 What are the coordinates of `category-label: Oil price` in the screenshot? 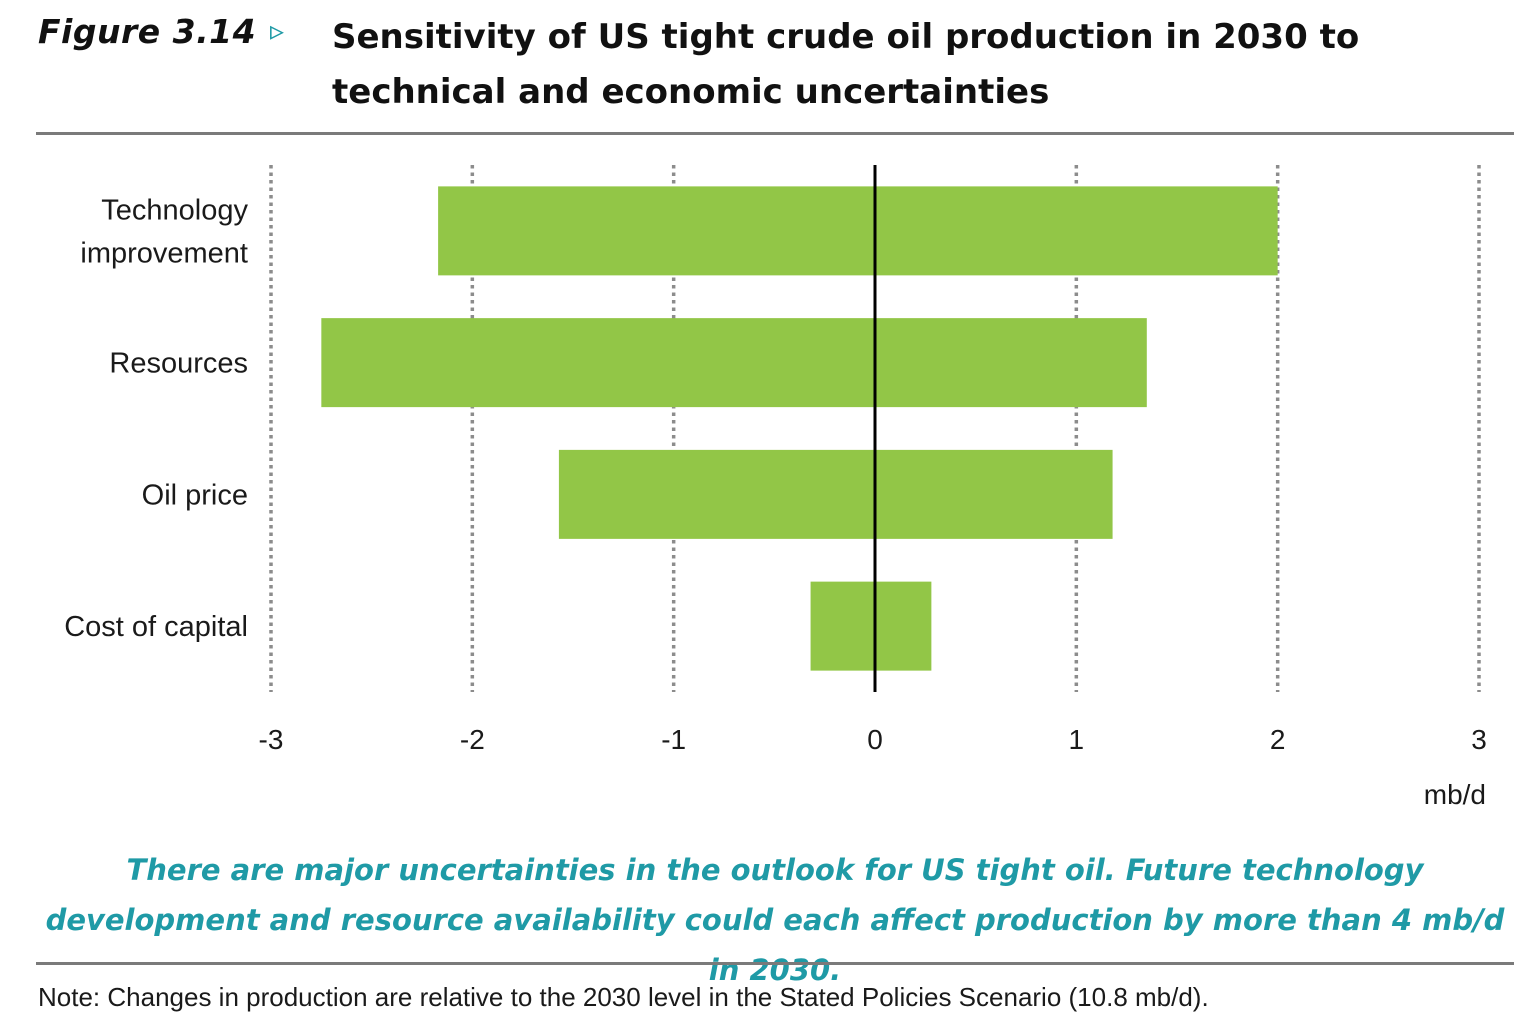 It's located at (195, 495).